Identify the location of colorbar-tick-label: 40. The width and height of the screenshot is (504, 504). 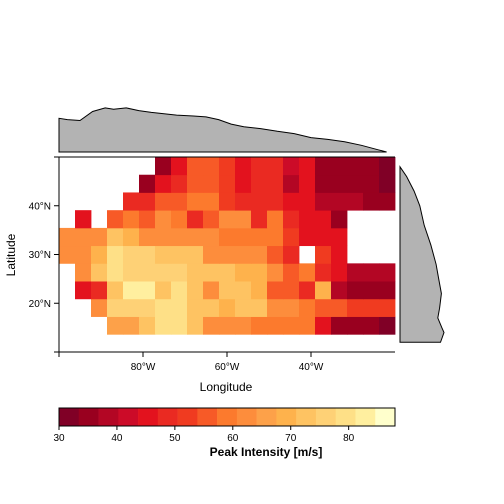
(117, 438).